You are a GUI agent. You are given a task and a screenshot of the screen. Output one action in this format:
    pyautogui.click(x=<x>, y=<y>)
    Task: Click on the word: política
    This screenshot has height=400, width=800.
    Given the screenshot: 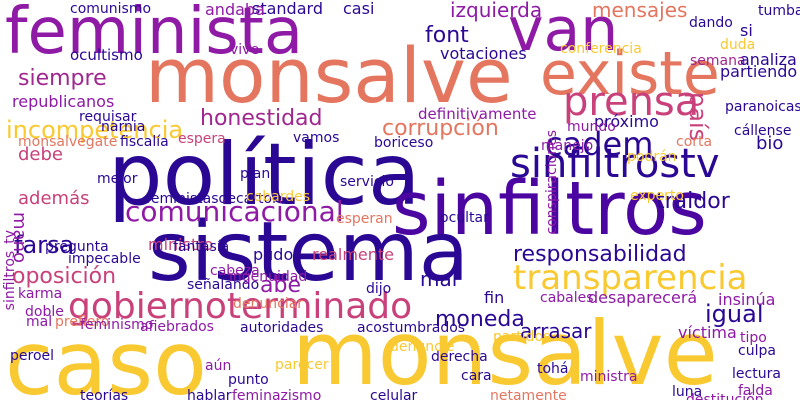 What is the action you would take?
    pyautogui.click(x=264, y=175)
    